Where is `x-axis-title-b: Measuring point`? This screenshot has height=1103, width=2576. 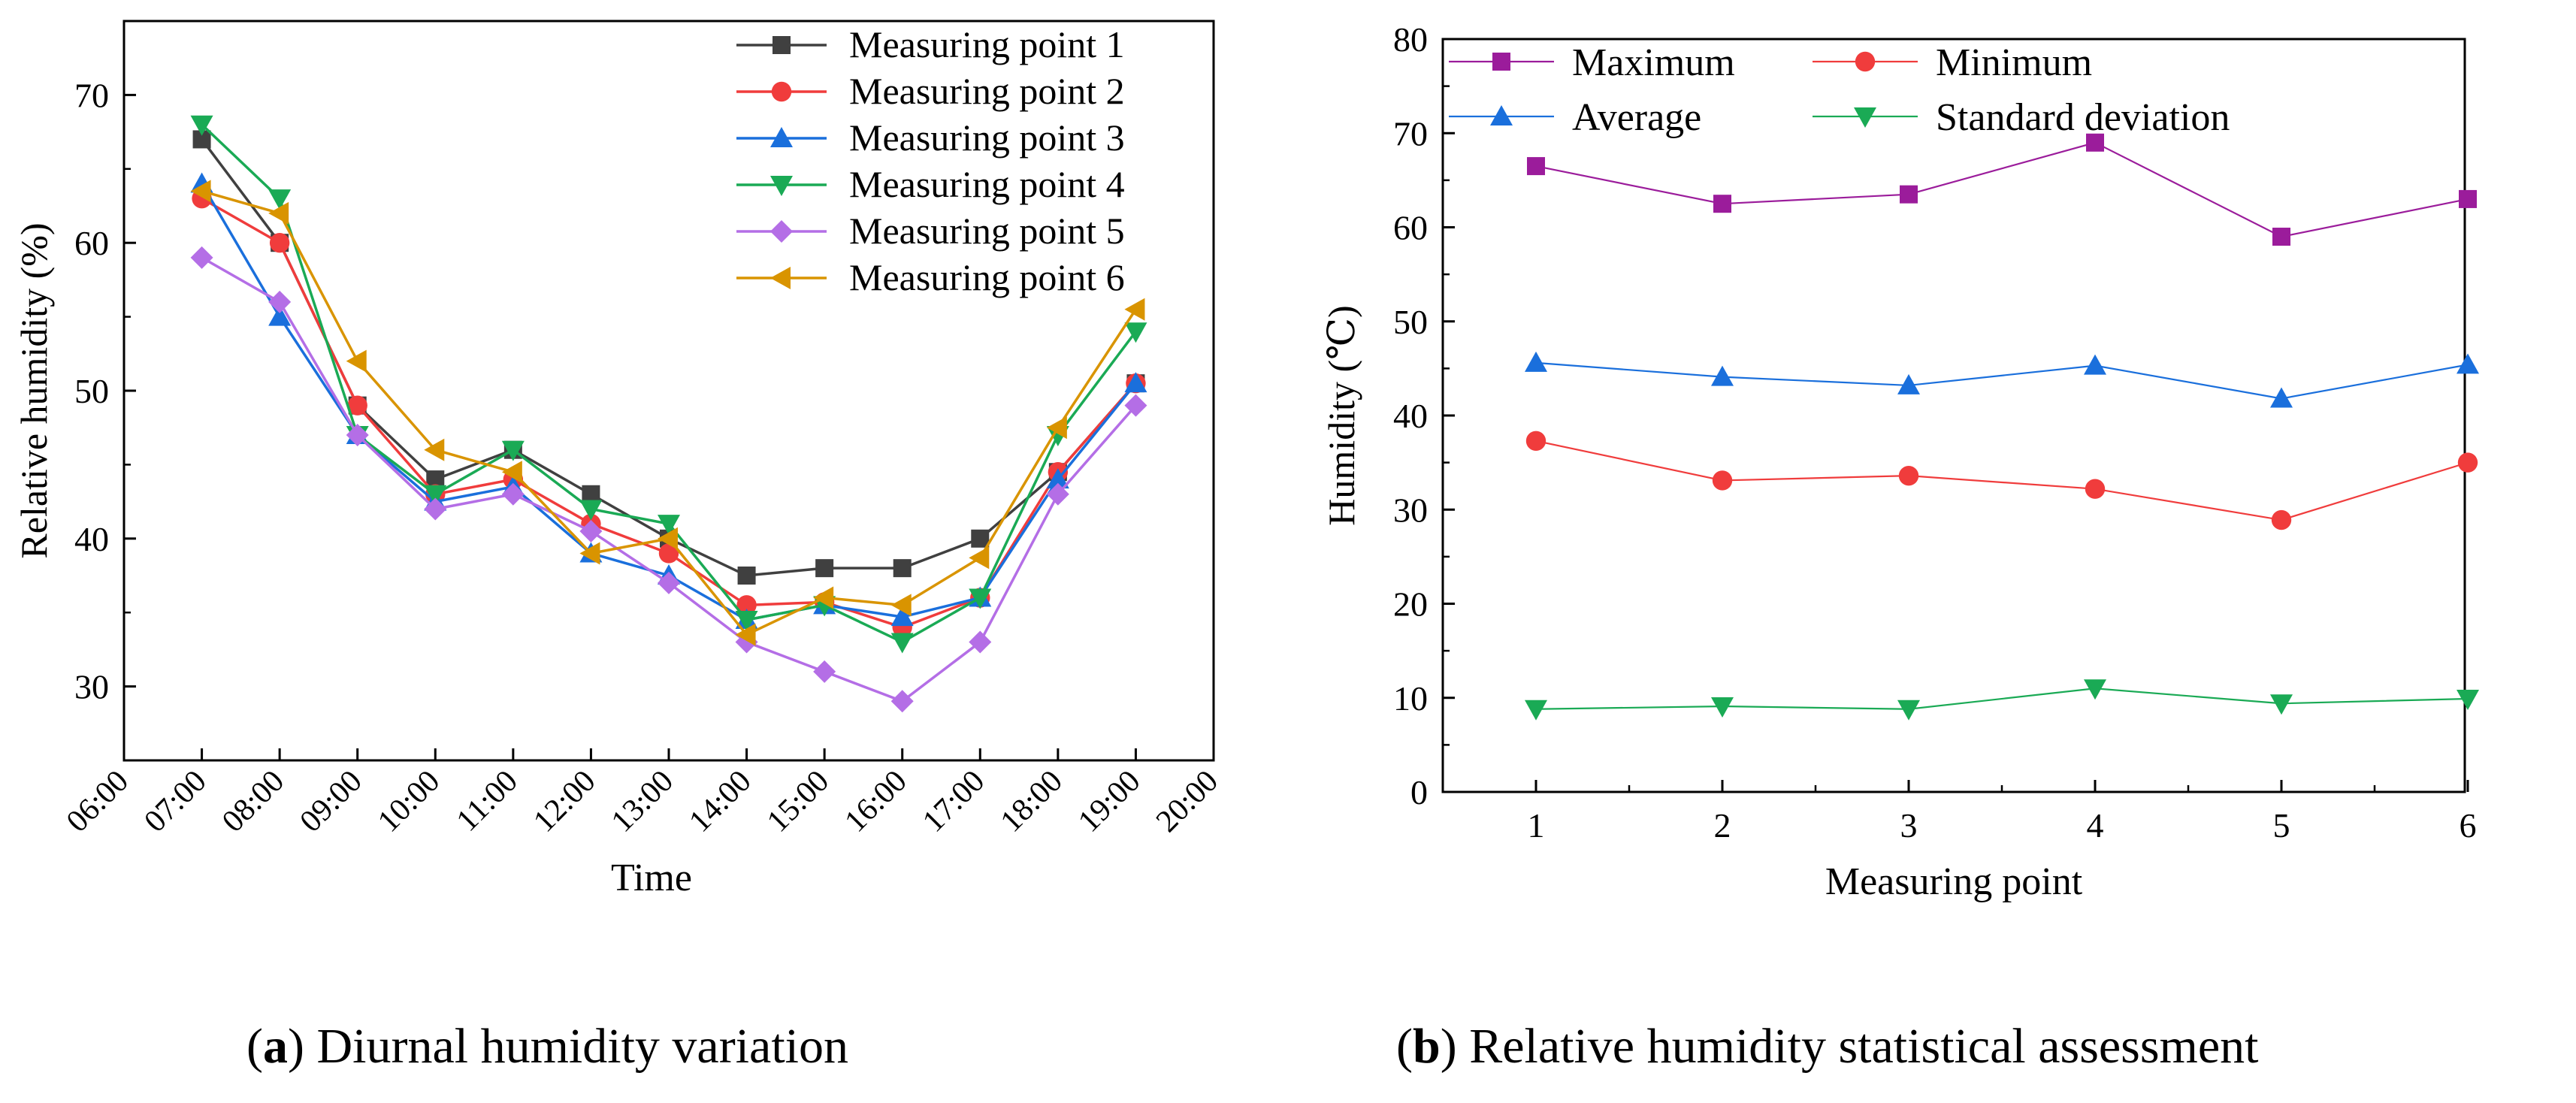 x-axis-title-b: Measuring point is located at coordinates (1954, 881).